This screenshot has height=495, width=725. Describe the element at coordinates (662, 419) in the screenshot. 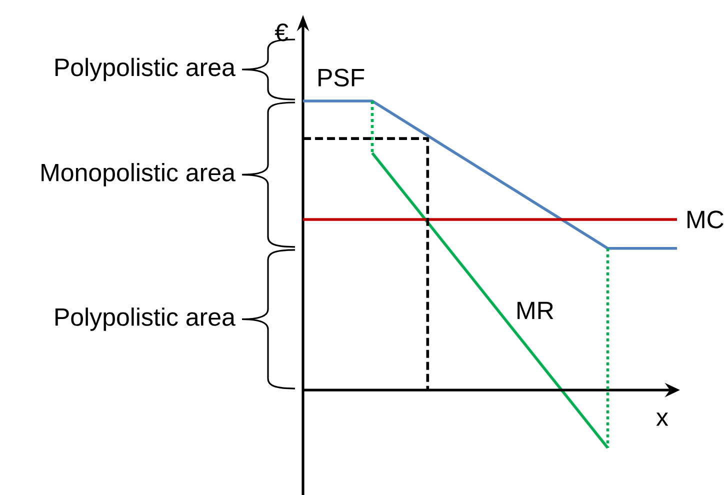

I see `x-axis-title: x` at that location.